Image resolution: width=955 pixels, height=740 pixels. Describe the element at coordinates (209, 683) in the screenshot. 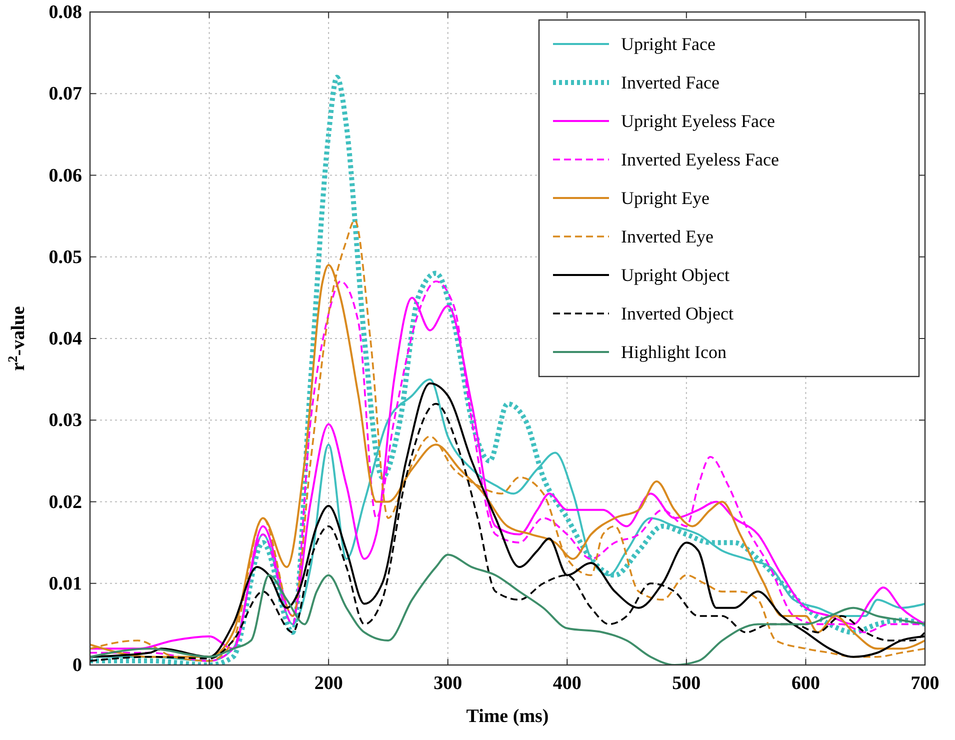

I see `x-tick-label: 100` at that location.